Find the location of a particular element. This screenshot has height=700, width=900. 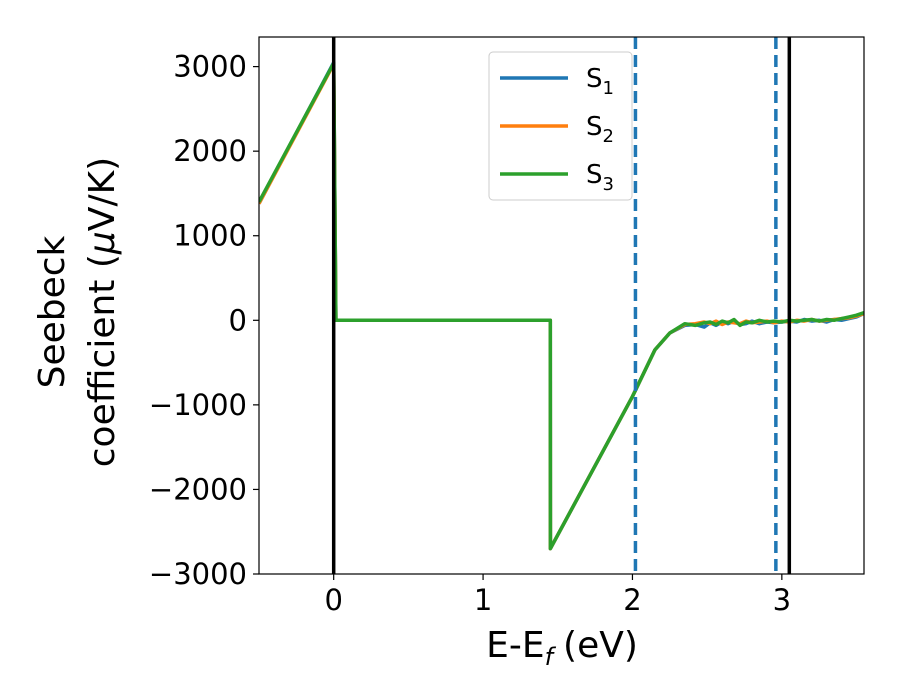

y-tick-label-4: 1000 is located at coordinates (210, 236).